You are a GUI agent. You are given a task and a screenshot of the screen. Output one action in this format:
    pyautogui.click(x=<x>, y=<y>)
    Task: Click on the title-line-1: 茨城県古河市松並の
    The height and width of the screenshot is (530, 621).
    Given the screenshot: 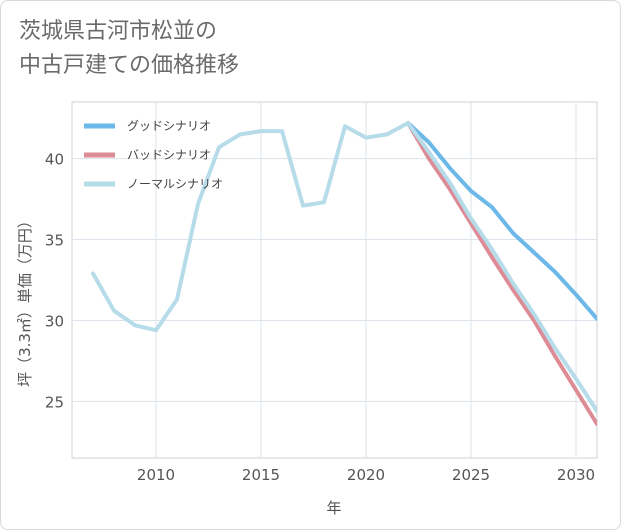 What is the action you would take?
    pyautogui.click(x=118, y=31)
    